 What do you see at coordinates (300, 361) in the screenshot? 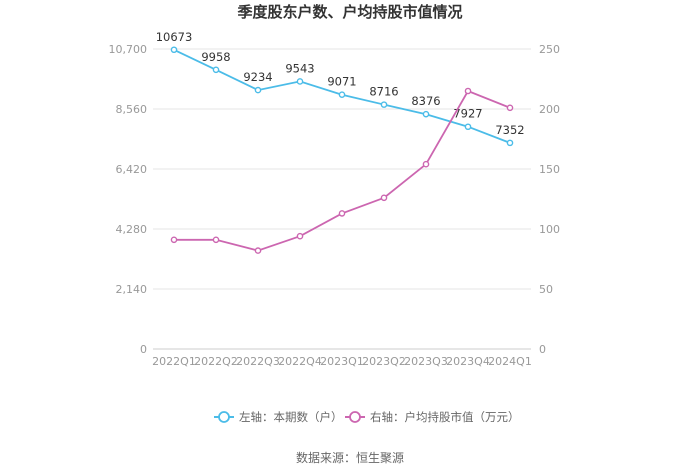
I see `x-tick-label: 2022Q4` at bounding box center [300, 361].